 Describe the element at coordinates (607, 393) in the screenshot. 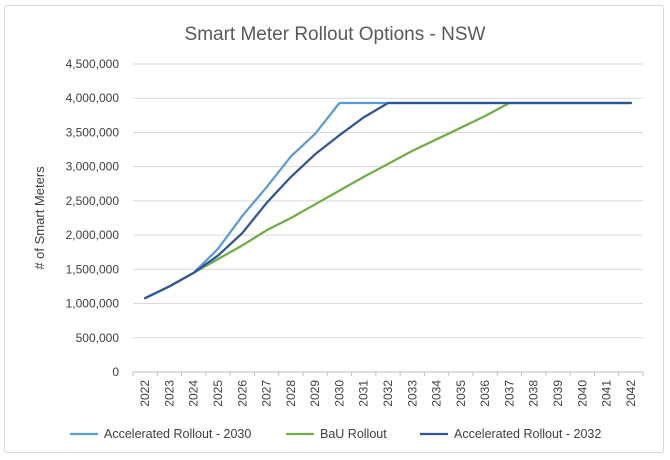

I see `x-tick-label: 2041` at that location.